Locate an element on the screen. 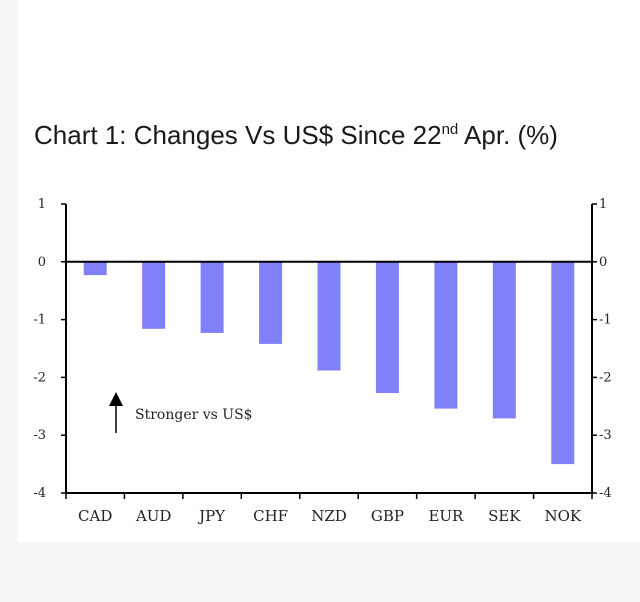  y-tick-label-left: 0 is located at coordinates (42, 262).